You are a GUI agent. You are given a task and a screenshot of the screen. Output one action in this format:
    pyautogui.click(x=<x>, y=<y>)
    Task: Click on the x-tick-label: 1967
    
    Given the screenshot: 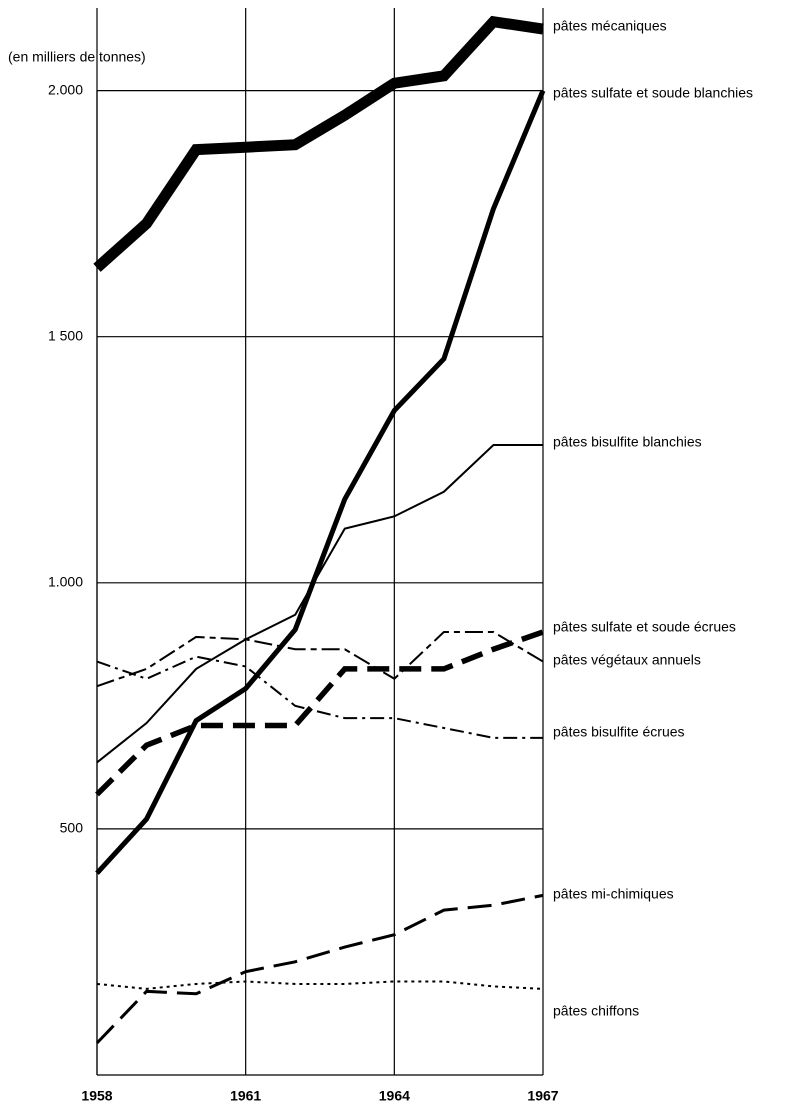 What is the action you would take?
    pyautogui.click(x=542, y=1096)
    